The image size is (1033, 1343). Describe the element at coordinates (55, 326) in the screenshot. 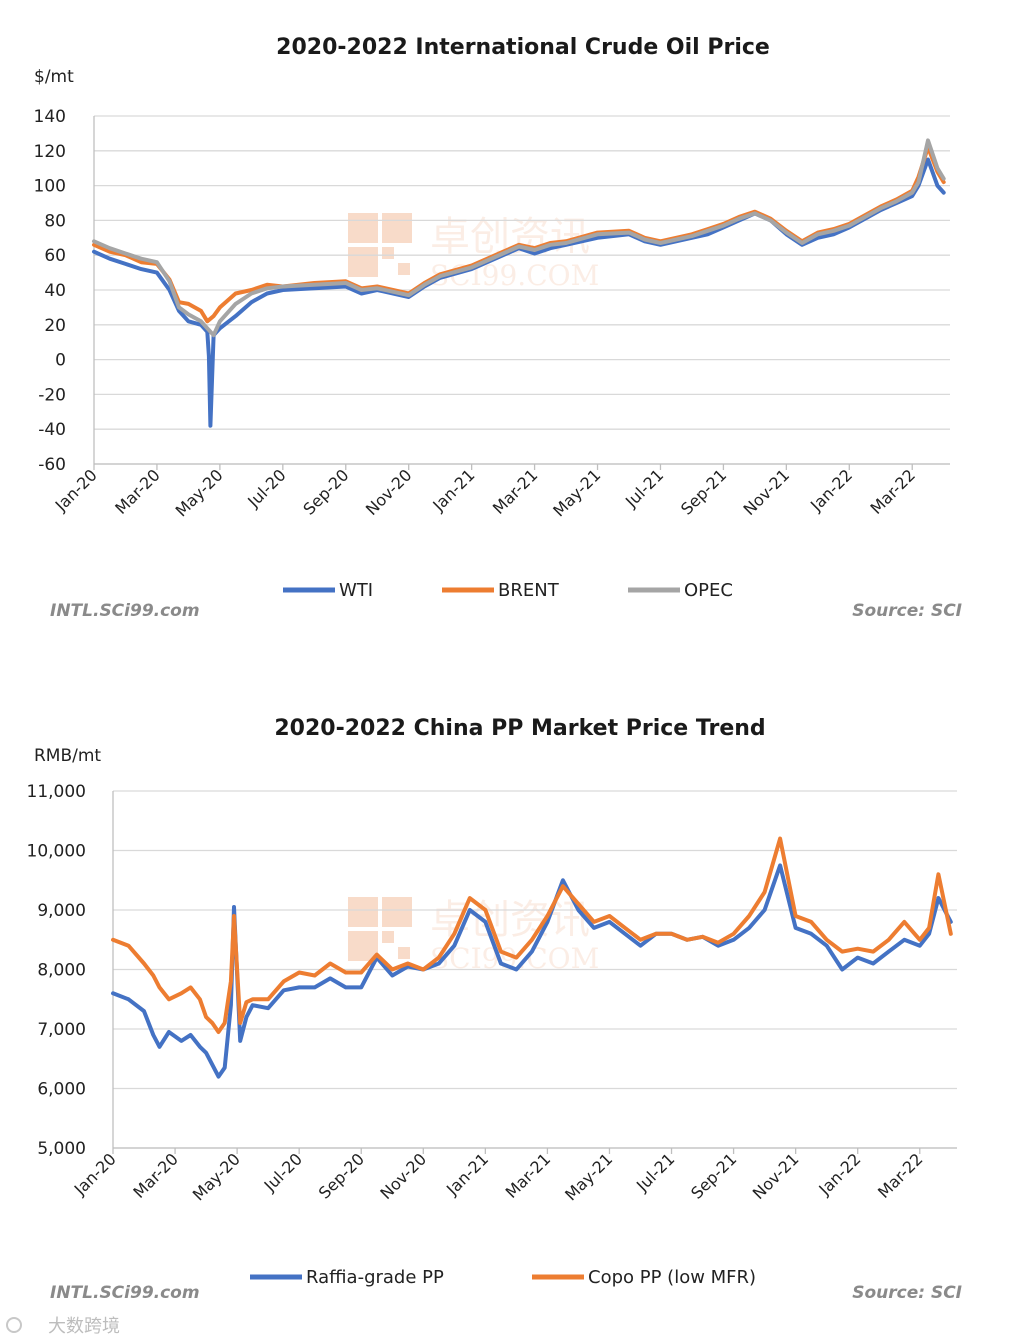

I see `y-tick-label: 20` at that location.